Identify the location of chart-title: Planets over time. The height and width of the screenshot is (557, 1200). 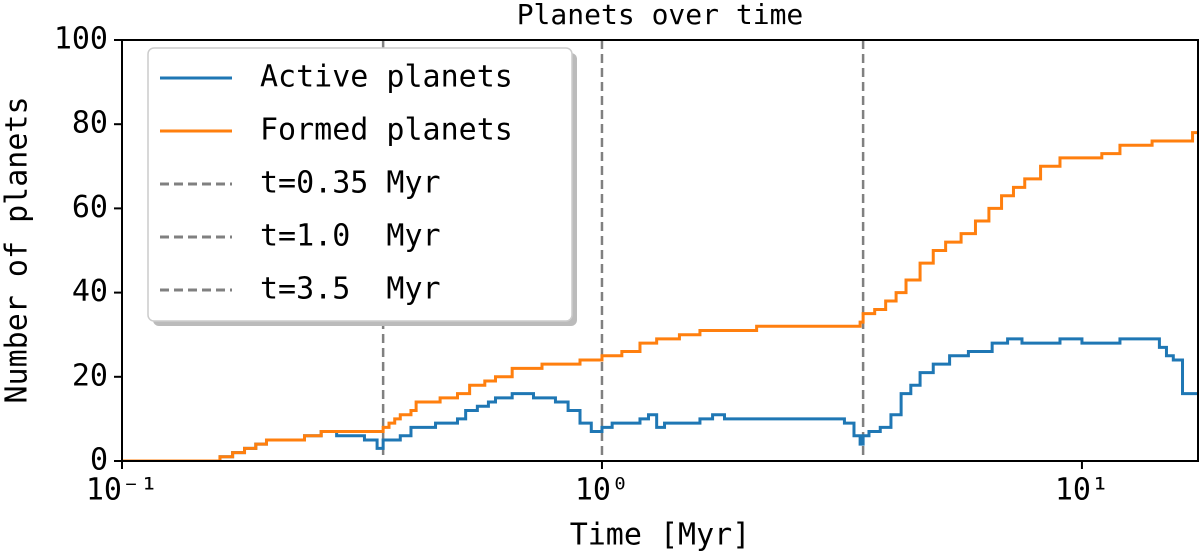
(660, 15).